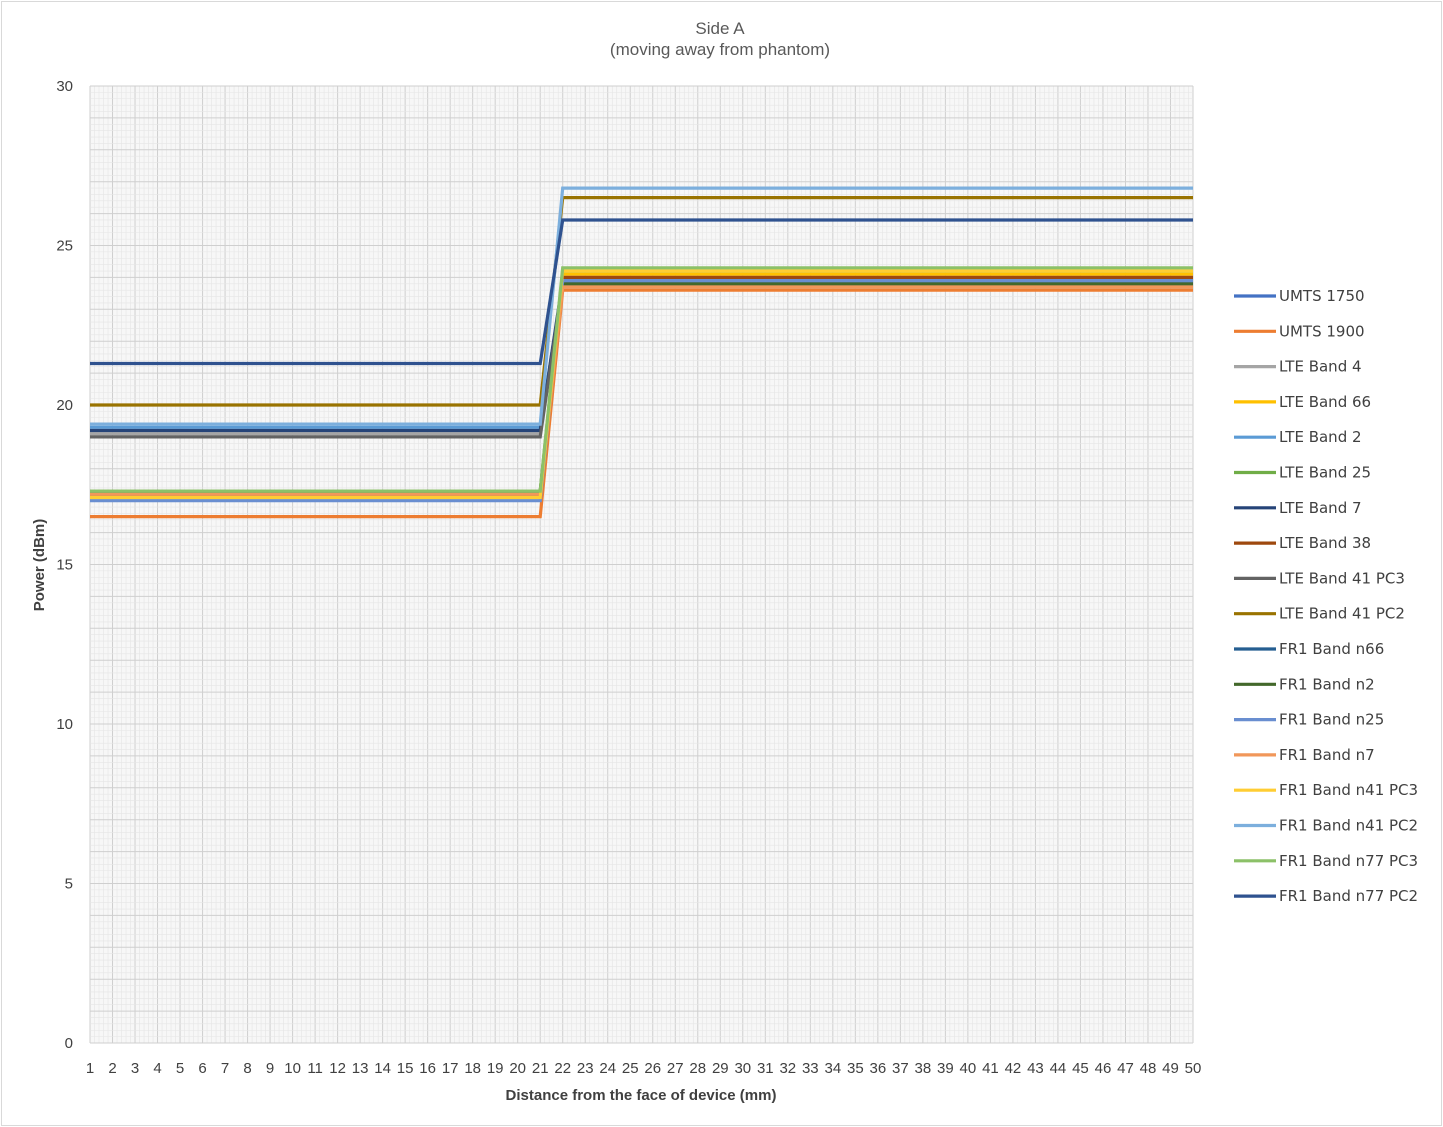 The width and height of the screenshot is (1443, 1127). What do you see at coordinates (180, 1068) in the screenshot?
I see `x-tick-label: 5` at bounding box center [180, 1068].